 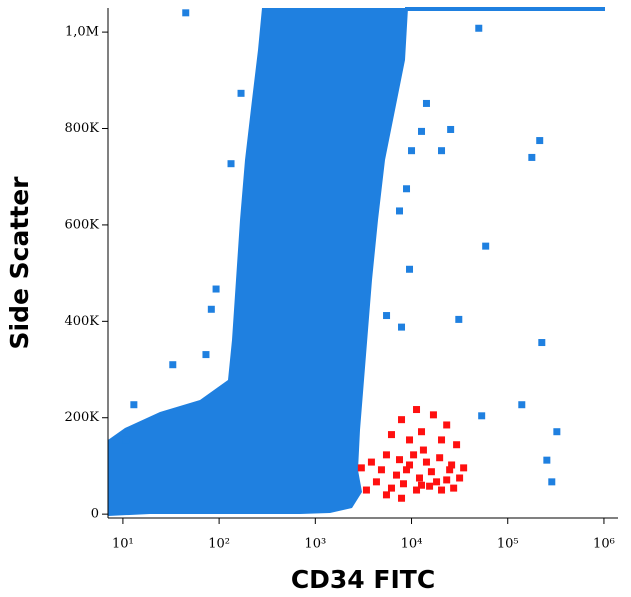 I want to click on saturation-band, so click(x=505, y=9).